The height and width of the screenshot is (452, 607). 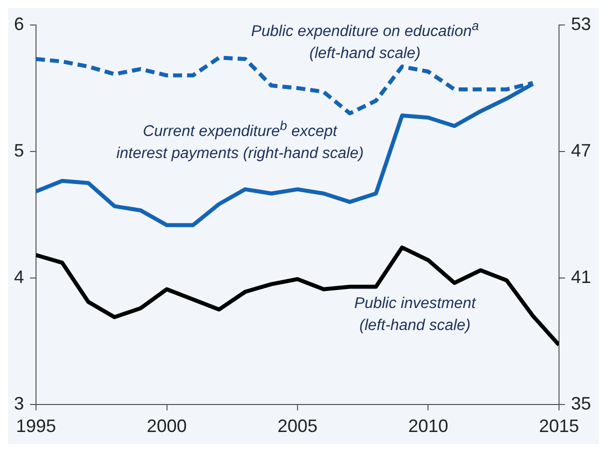 What do you see at coordinates (428, 426) in the screenshot?
I see `x-tick-label: 2010` at bounding box center [428, 426].